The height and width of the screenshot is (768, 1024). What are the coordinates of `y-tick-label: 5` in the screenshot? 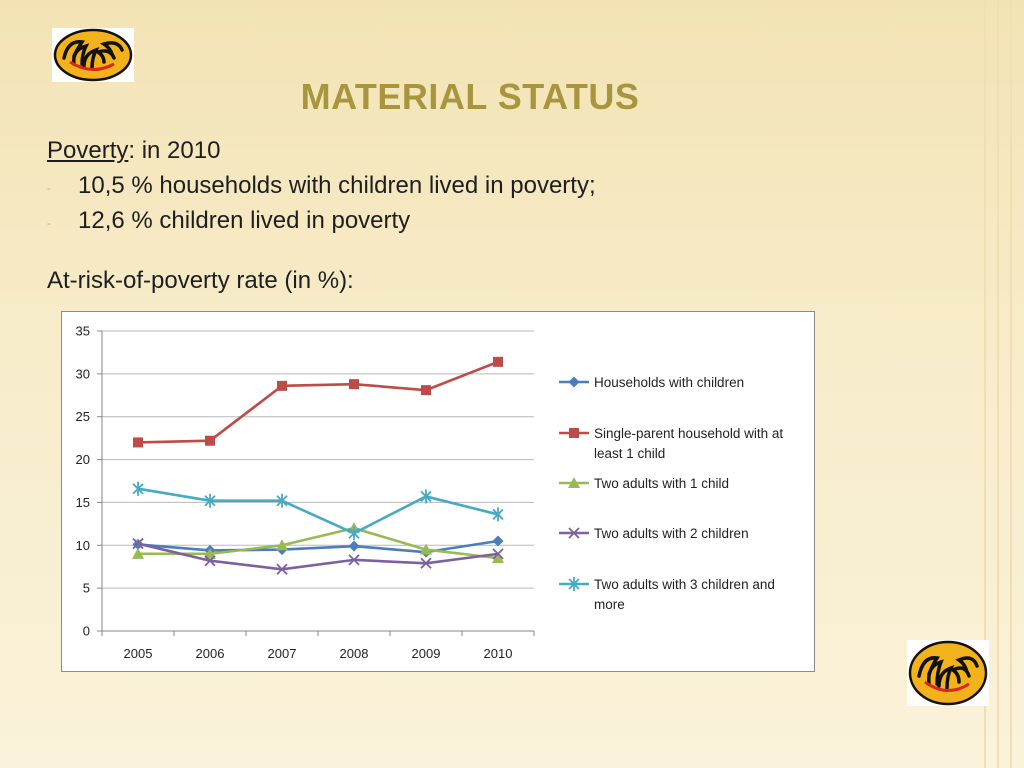 It's located at (86, 588).